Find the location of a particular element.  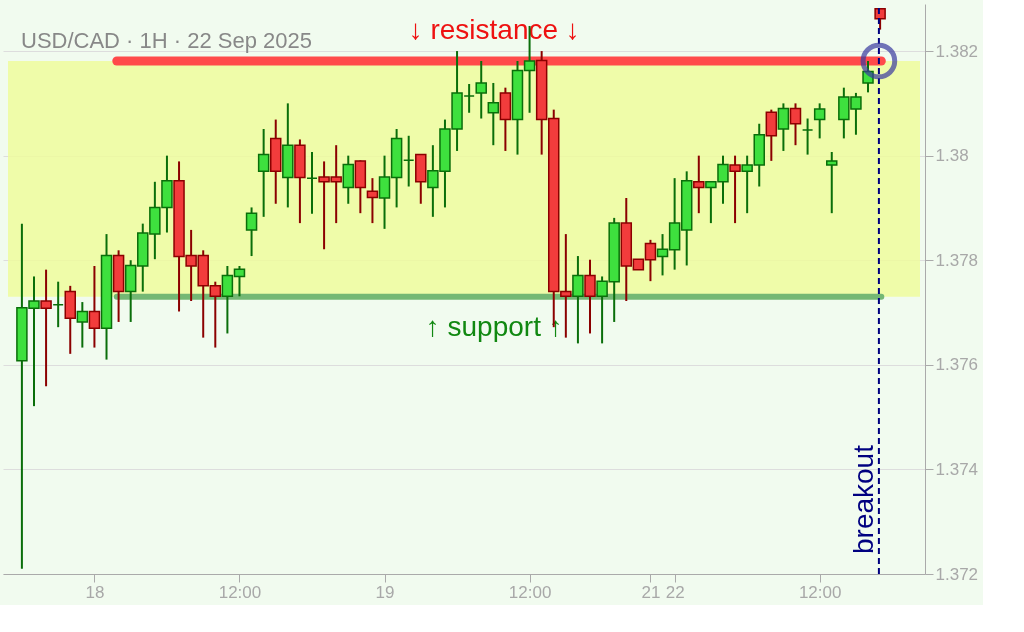

y-tick-label: 1.374 is located at coordinates (957, 469).